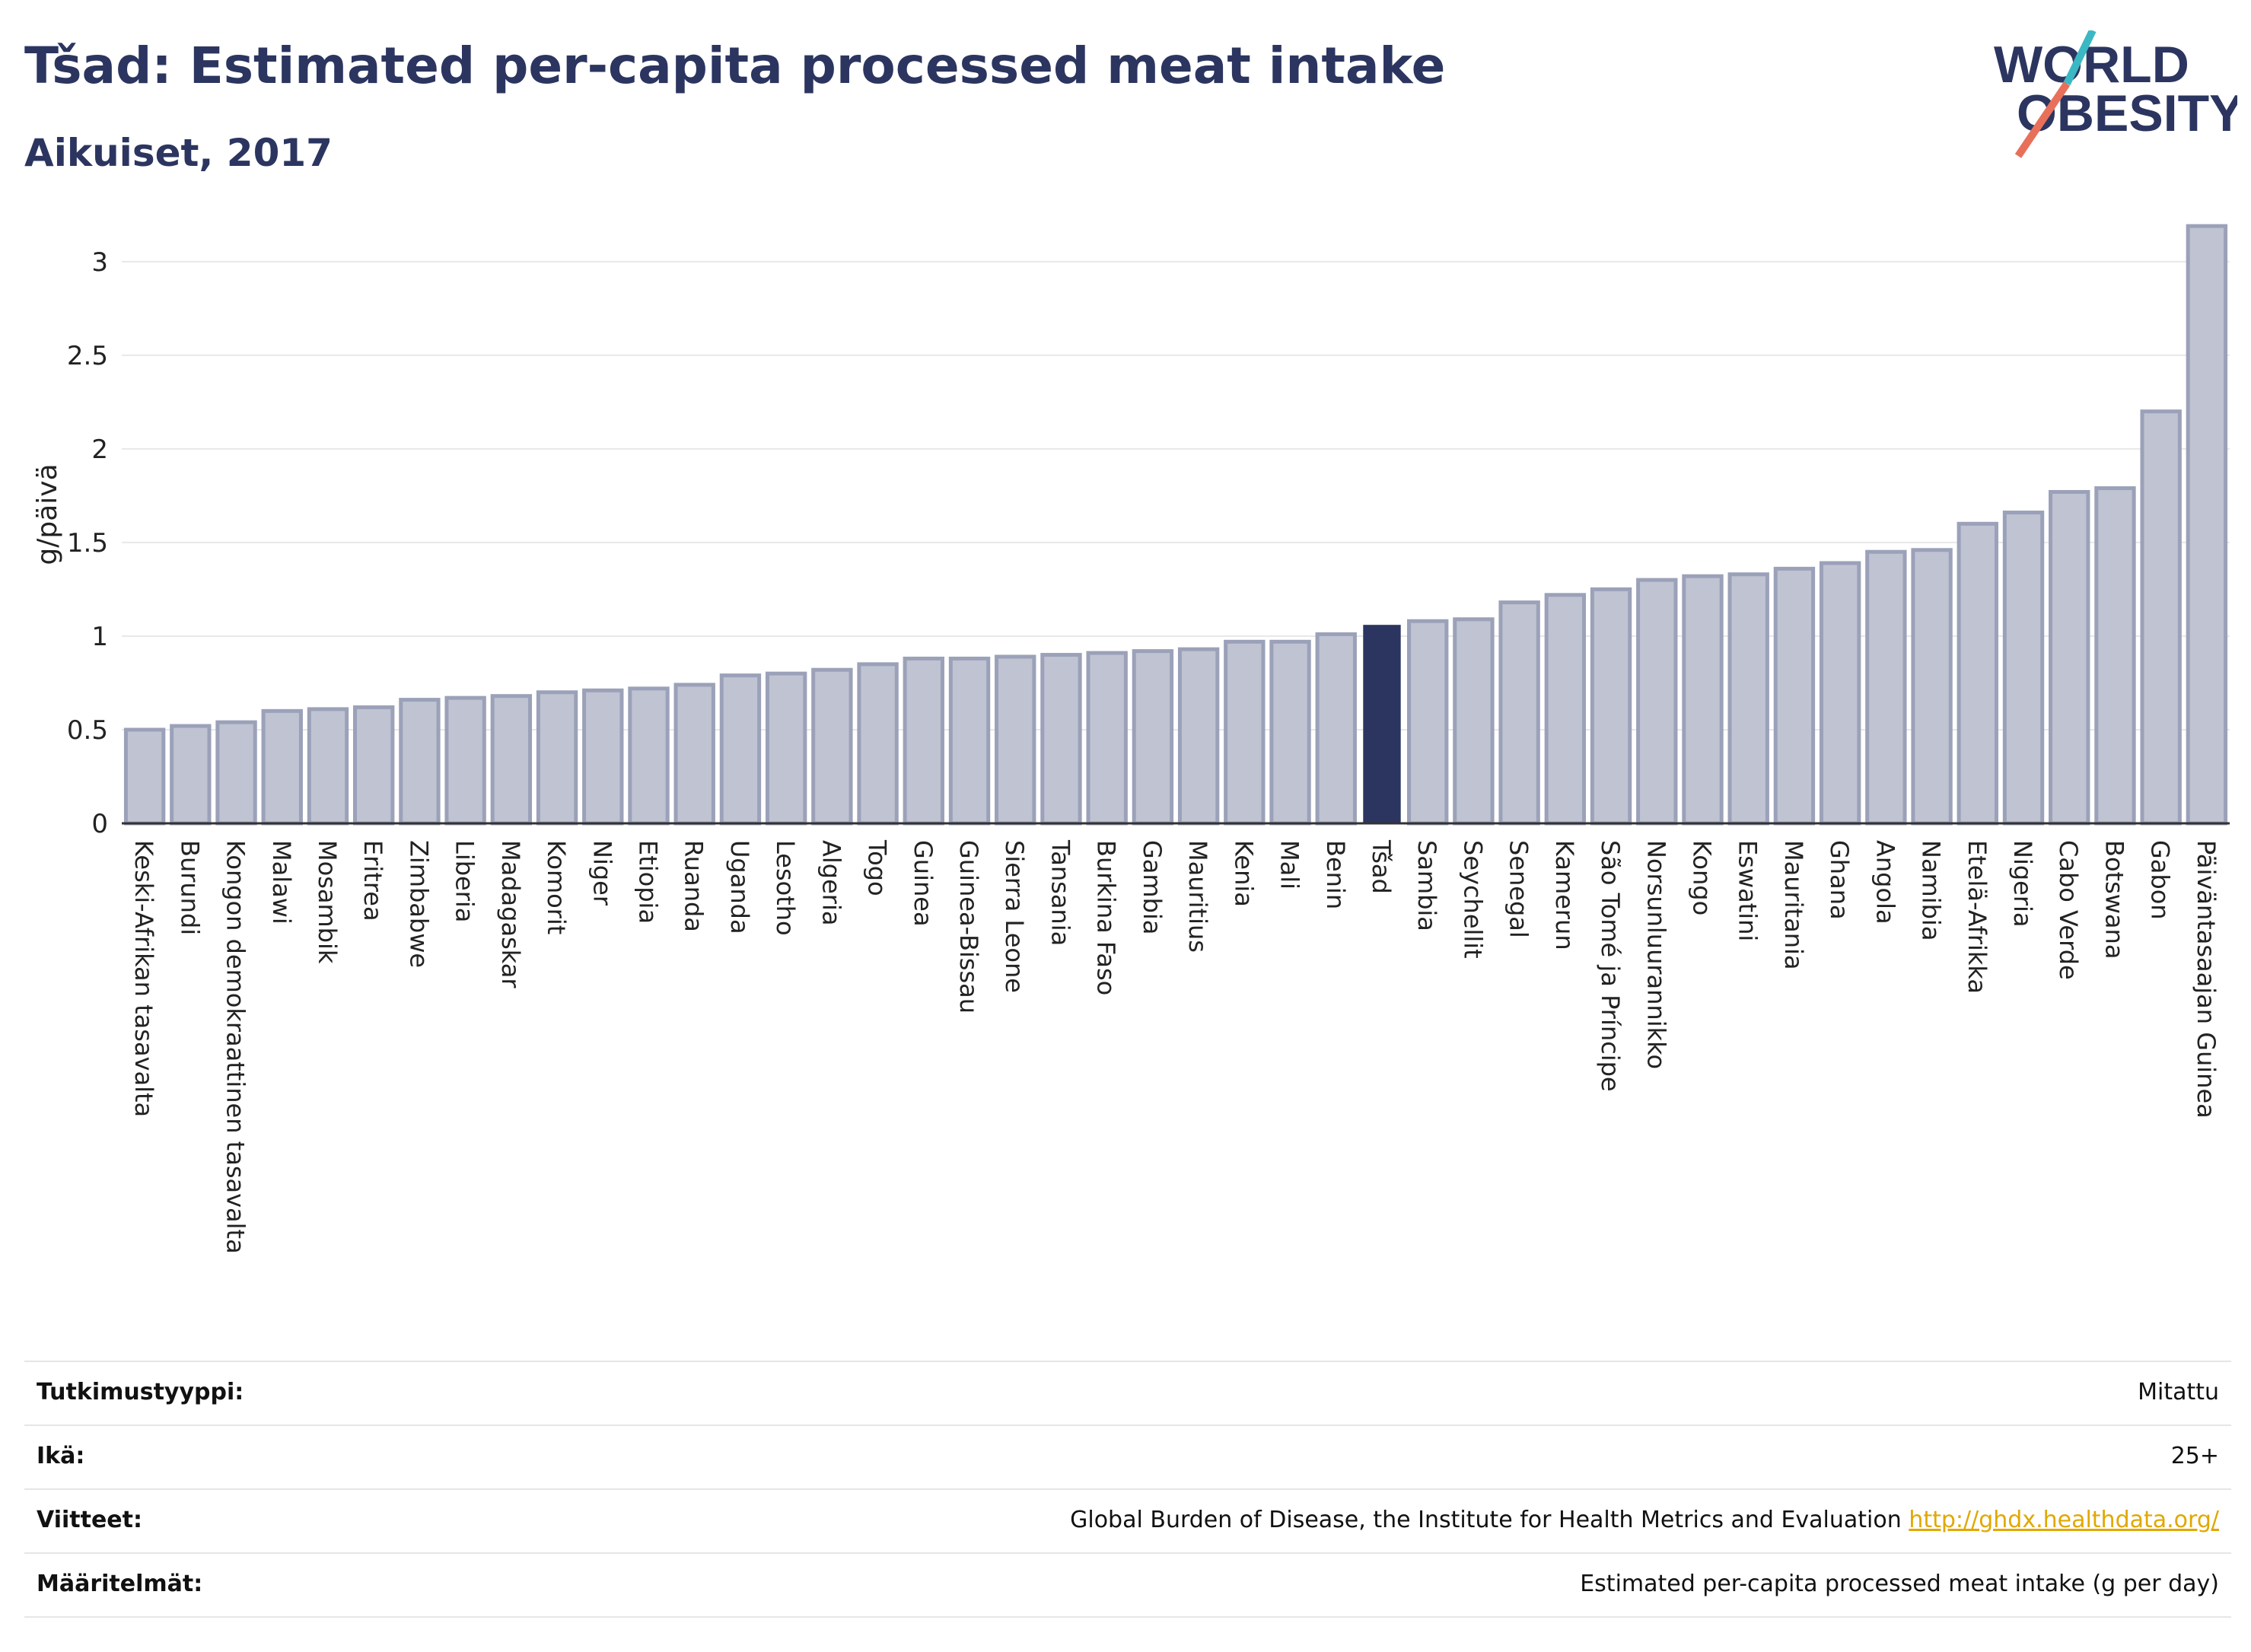  What do you see at coordinates (281, 882) in the screenshot?
I see `x-tick-label: Malawi` at bounding box center [281, 882].